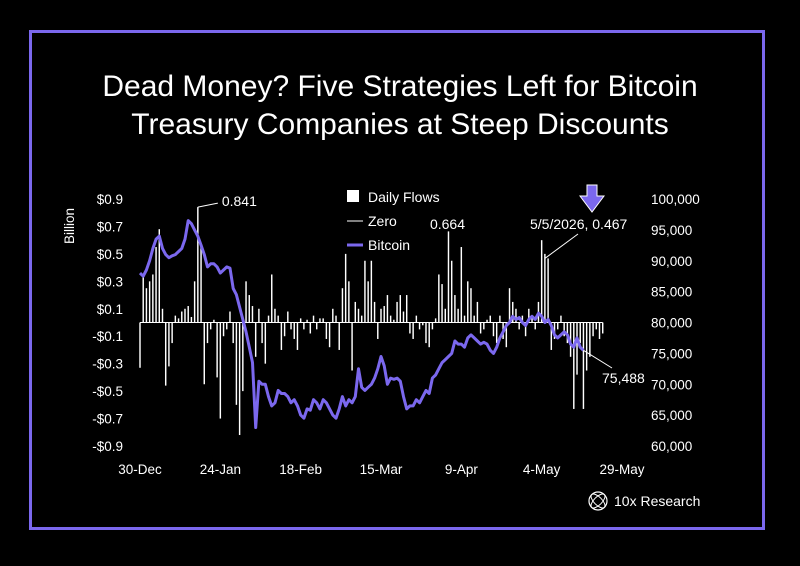  I want to click on legend-label-flows: Daily Flows, so click(404, 197).